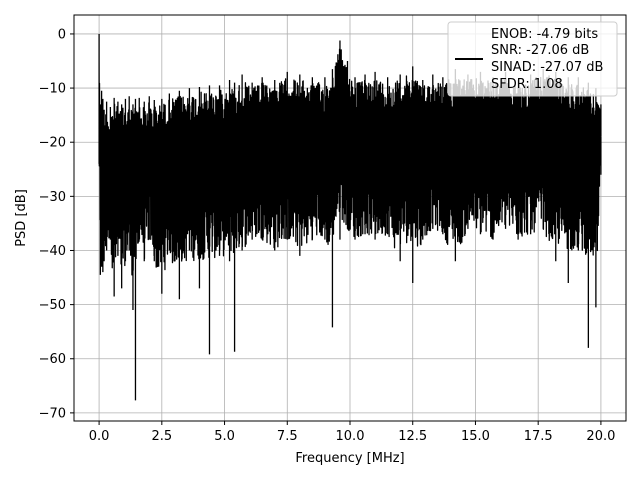  What do you see at coordinates (547, 67) in the screenshot?
I see `legend-sinad: SINAD: -27.07 dB` at bounding box center [547, 67].